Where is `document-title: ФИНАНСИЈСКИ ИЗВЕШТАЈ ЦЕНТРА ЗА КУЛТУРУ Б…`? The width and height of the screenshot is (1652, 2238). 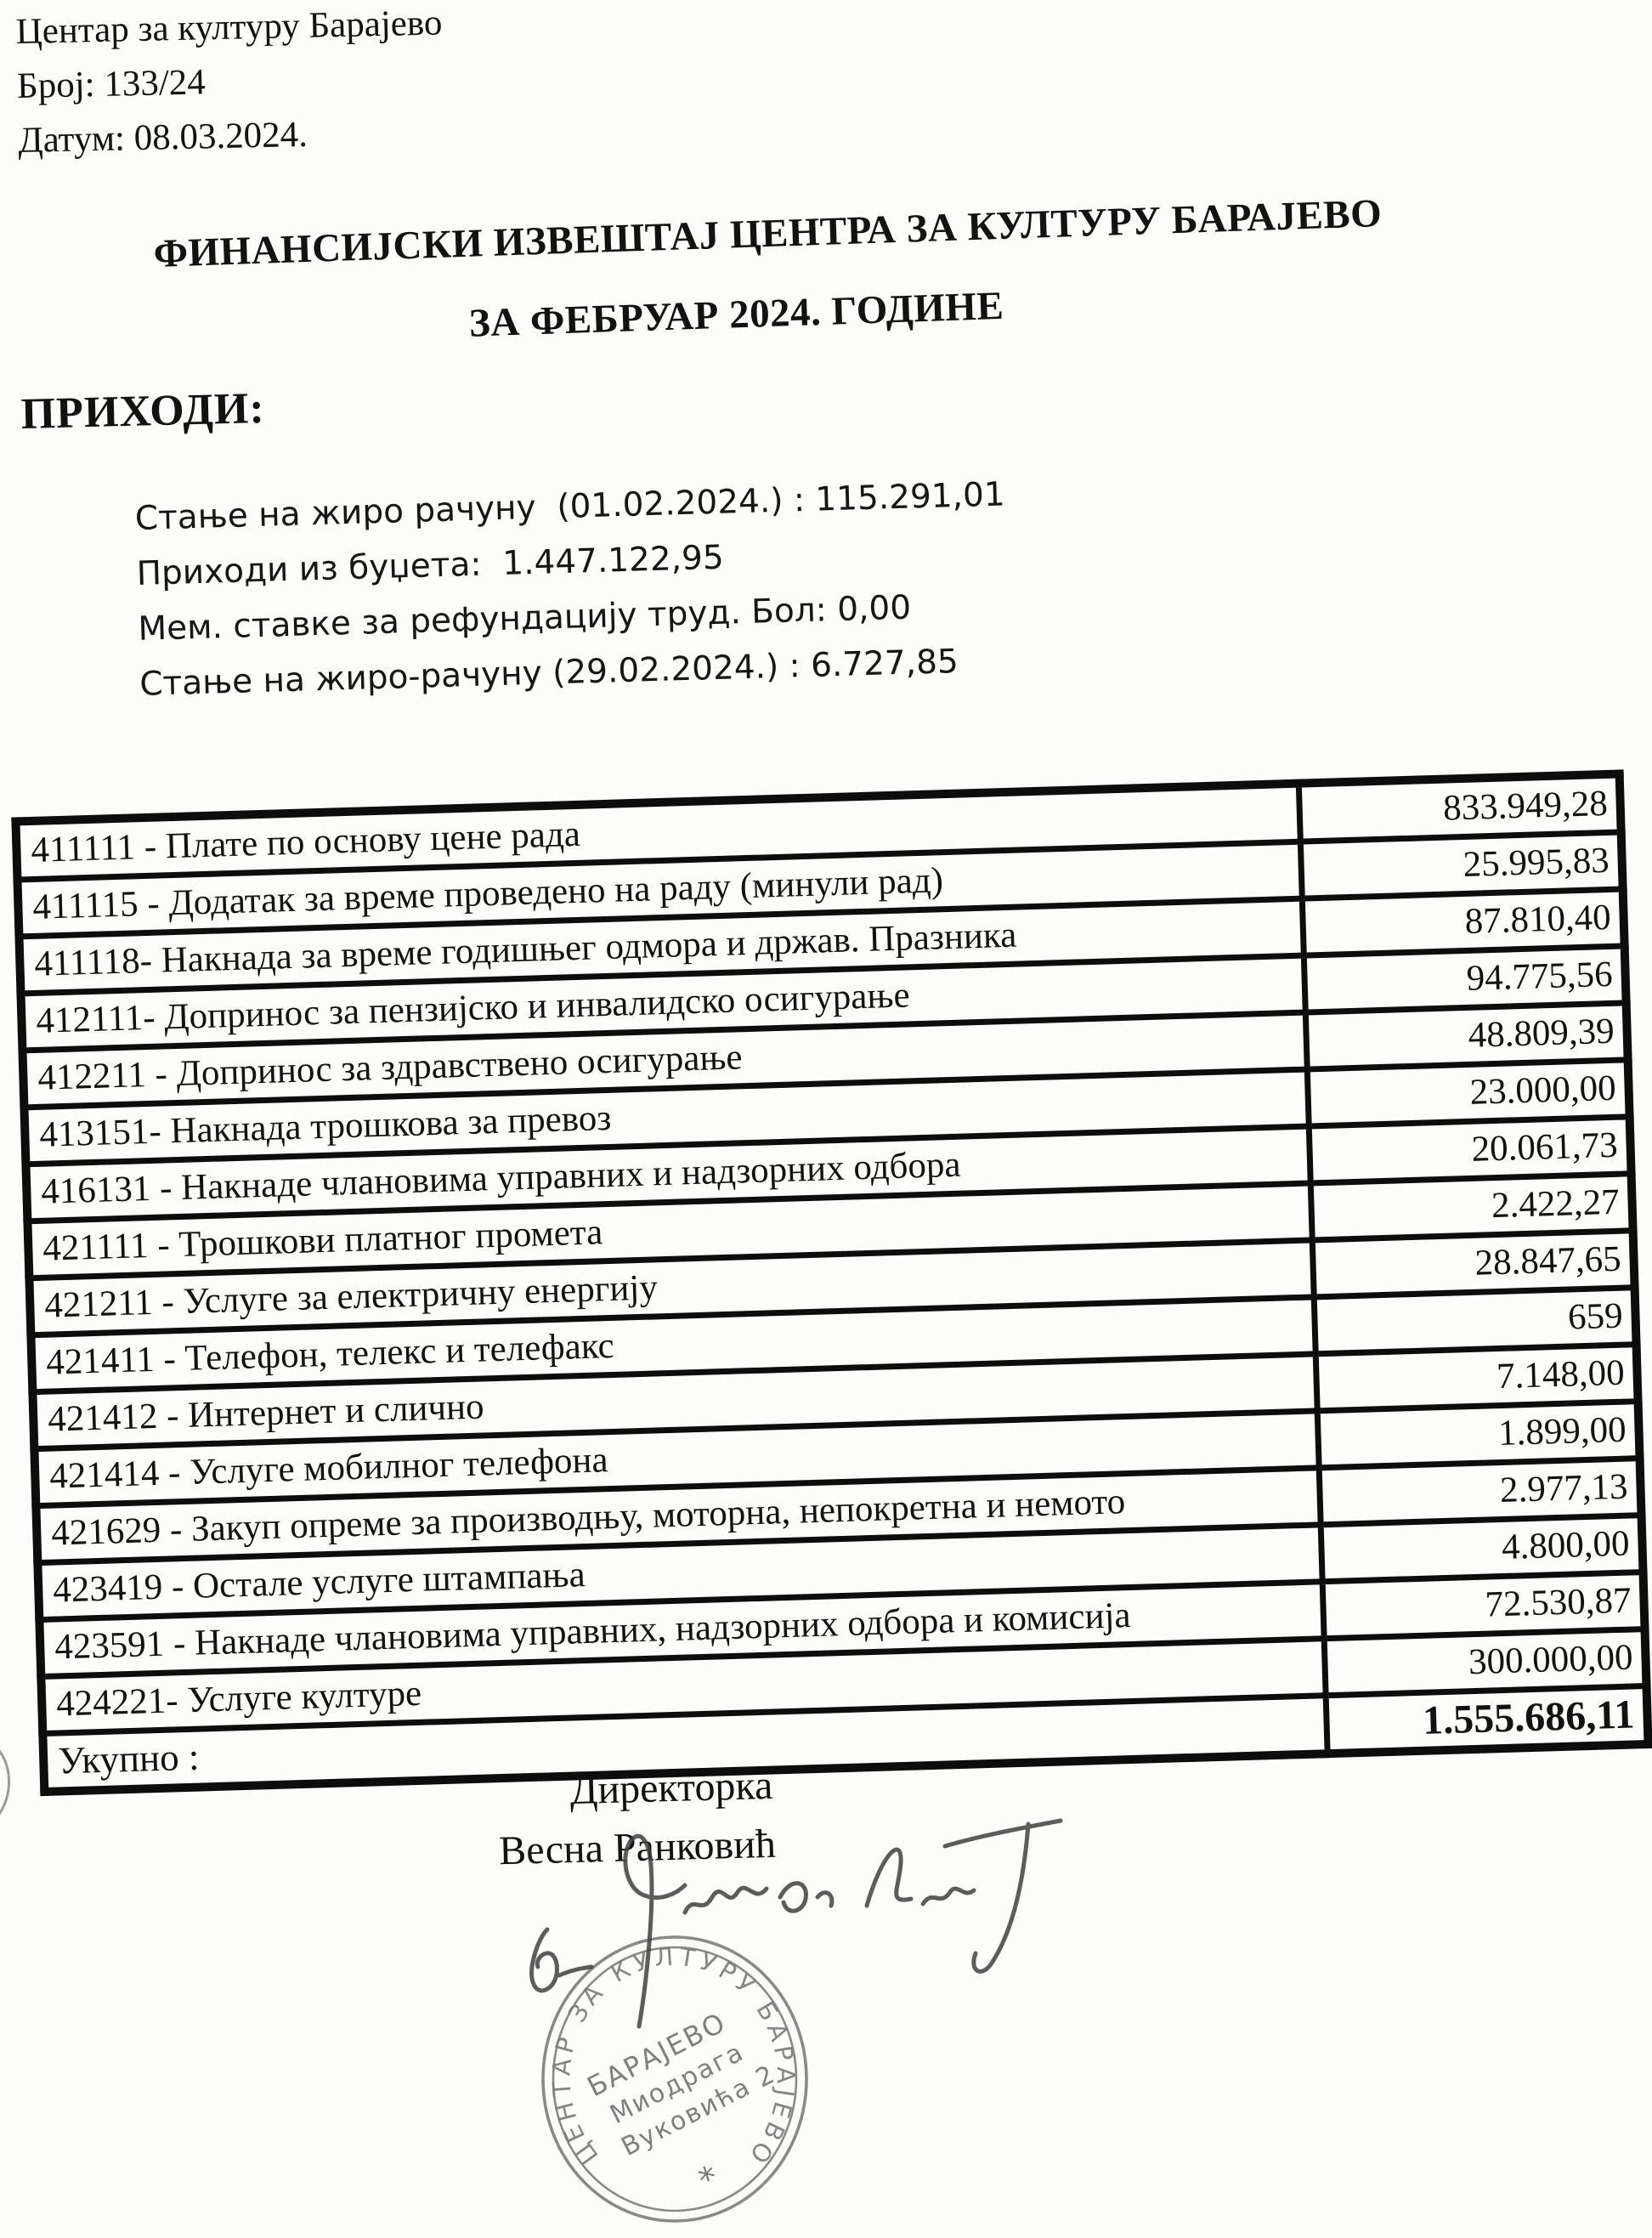 document-title: ФИНАНСИЈСКИ ИЗВЕШТАЈ ЦЕНТРА ЗА КУЛТУРУ Б… is located at coordinates (768, 273).